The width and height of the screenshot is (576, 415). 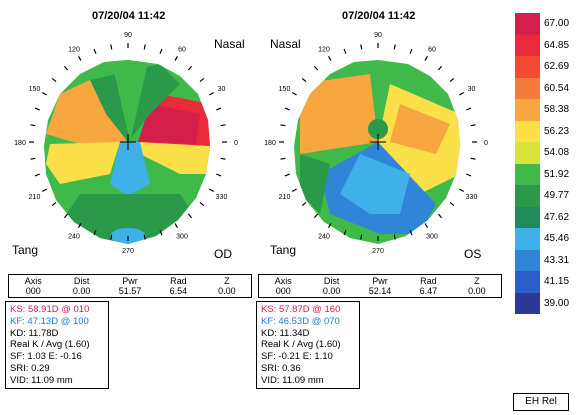 I want to click on angle-label: 240, so click(x=74, y=237).